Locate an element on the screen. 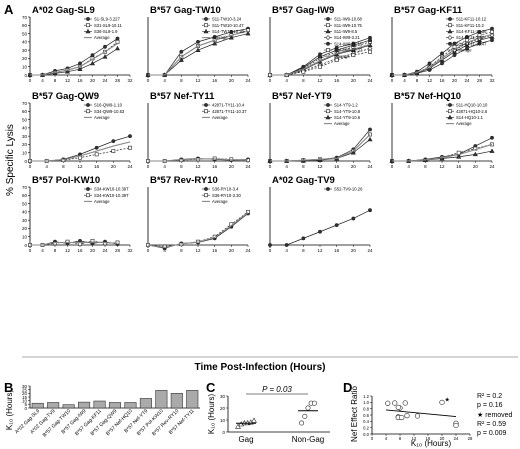 The height and width of the screenshot is (449, 520). b-y-tick-label: 30 is located at coordinates (25, 386).